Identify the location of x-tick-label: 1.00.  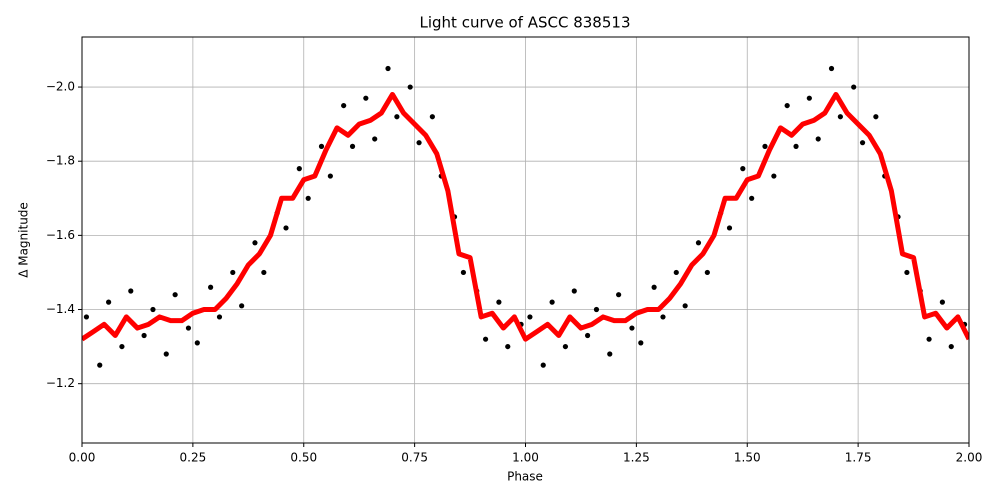
(525, 458).